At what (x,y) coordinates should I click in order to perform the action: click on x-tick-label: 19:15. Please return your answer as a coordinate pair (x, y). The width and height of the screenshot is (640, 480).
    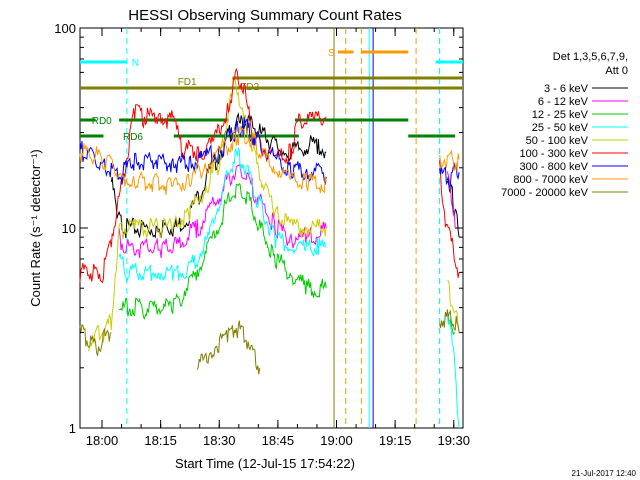
    Looking at the image, I should click on (395, 440).